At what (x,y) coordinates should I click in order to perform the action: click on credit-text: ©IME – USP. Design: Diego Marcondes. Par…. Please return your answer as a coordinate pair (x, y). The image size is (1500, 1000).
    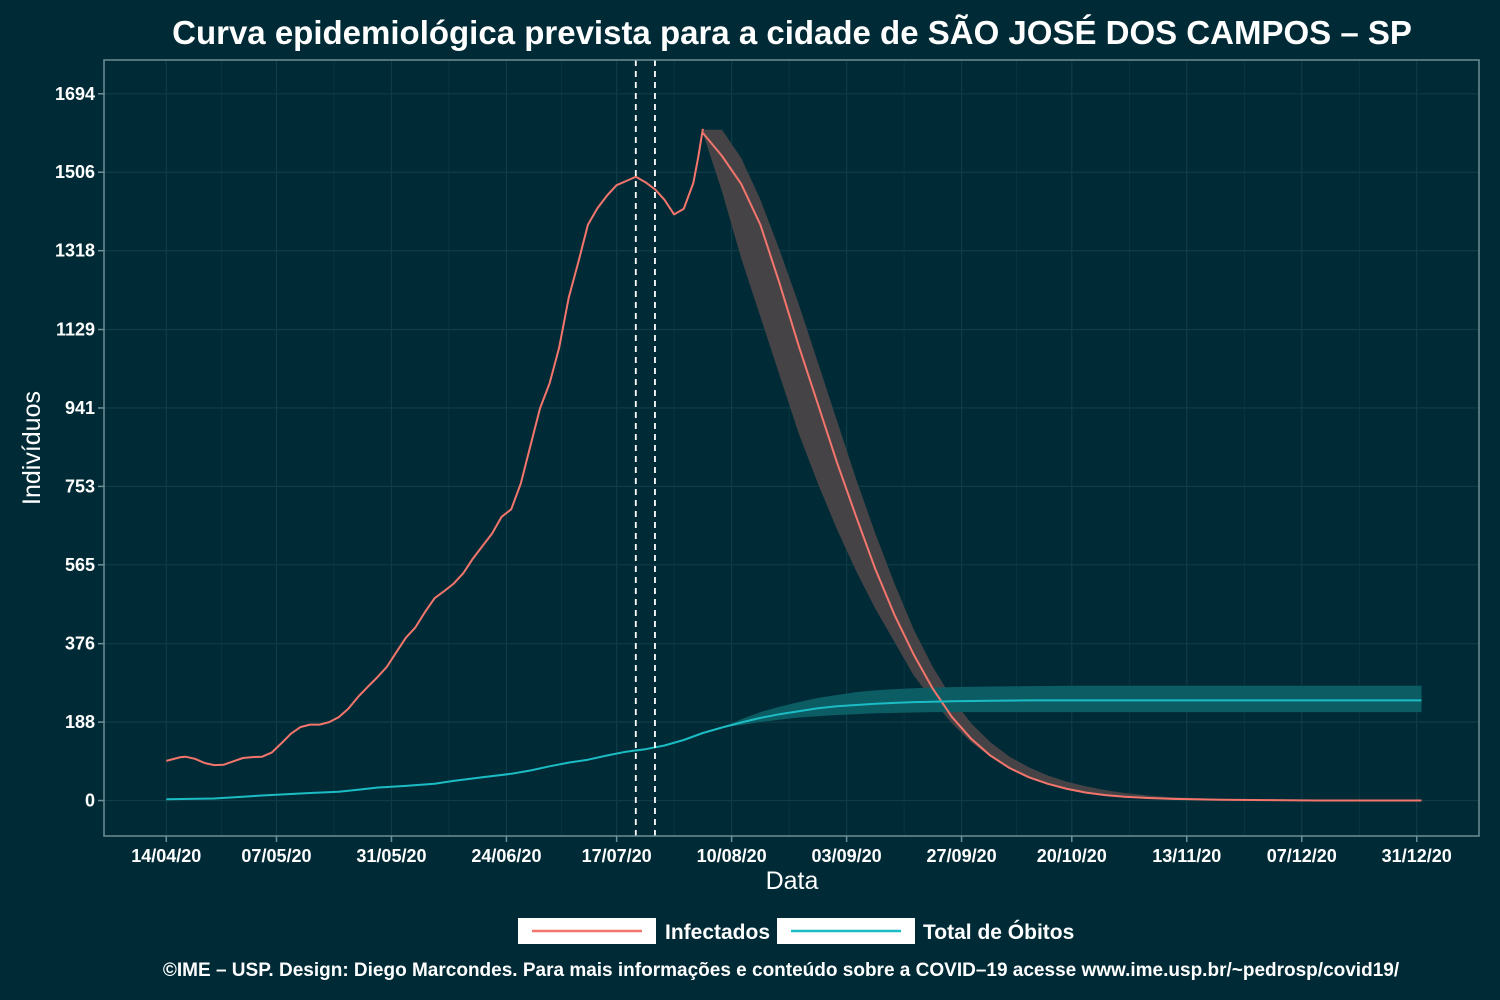
    Looking at the image, I should click on (781, 970).